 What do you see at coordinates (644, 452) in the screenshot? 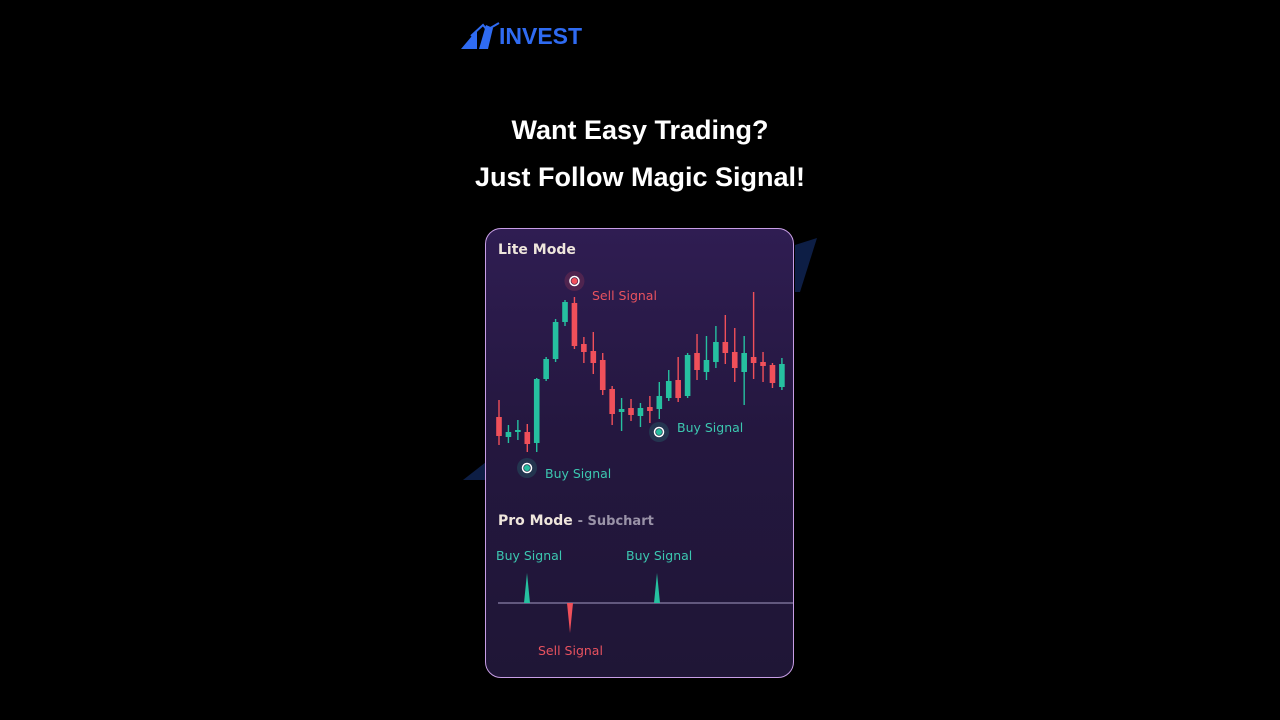
I see `candlestick-chart` at bounding box center [644, 452].